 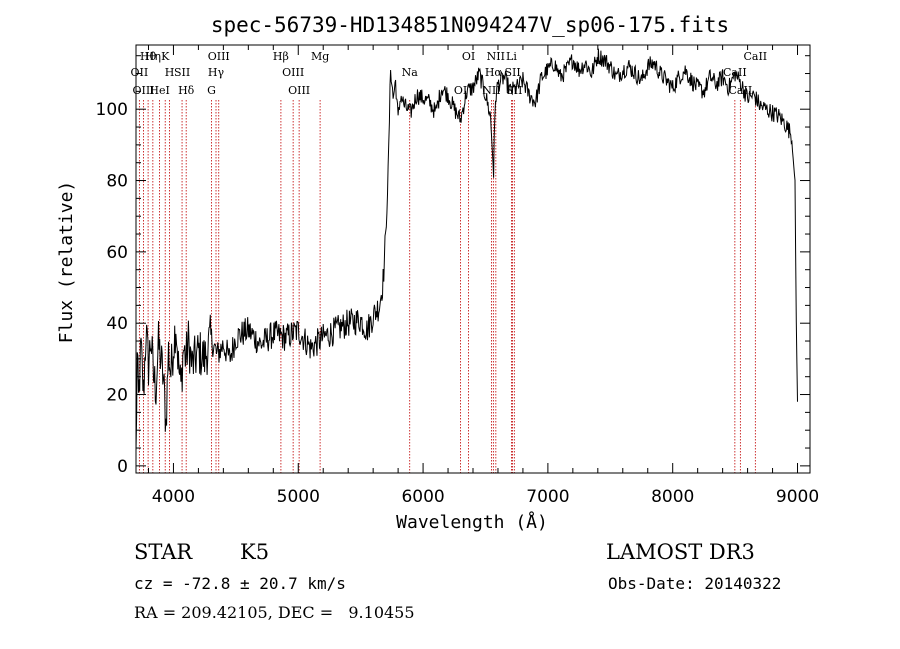 What do you see at coordinates (255, 552) in the screenshot?
I see `object-subclass: K5` at bounding box center [255, 552].